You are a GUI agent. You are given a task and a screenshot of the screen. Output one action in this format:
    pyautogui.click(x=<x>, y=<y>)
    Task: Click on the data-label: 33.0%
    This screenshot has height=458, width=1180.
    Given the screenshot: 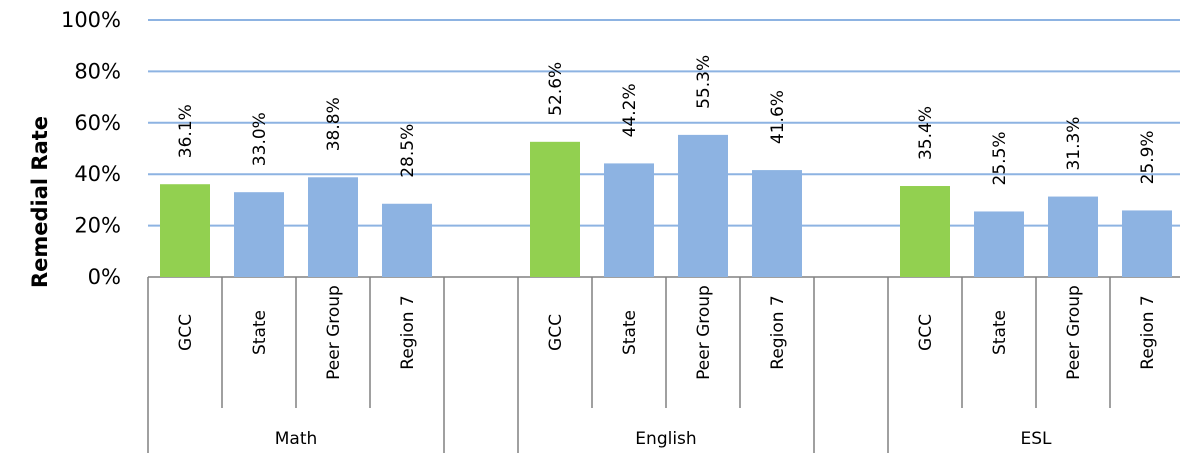 What is the action you would take?
    pyautogui.click(x=260, y=139)
    